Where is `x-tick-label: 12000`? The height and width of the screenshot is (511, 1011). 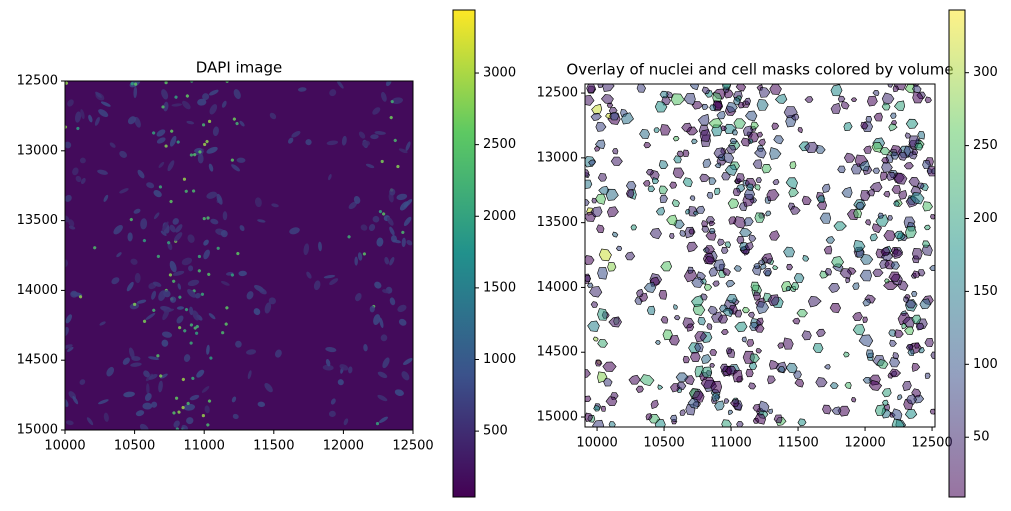 x-tick-label: 12000 is located at coordinates (343, 446).